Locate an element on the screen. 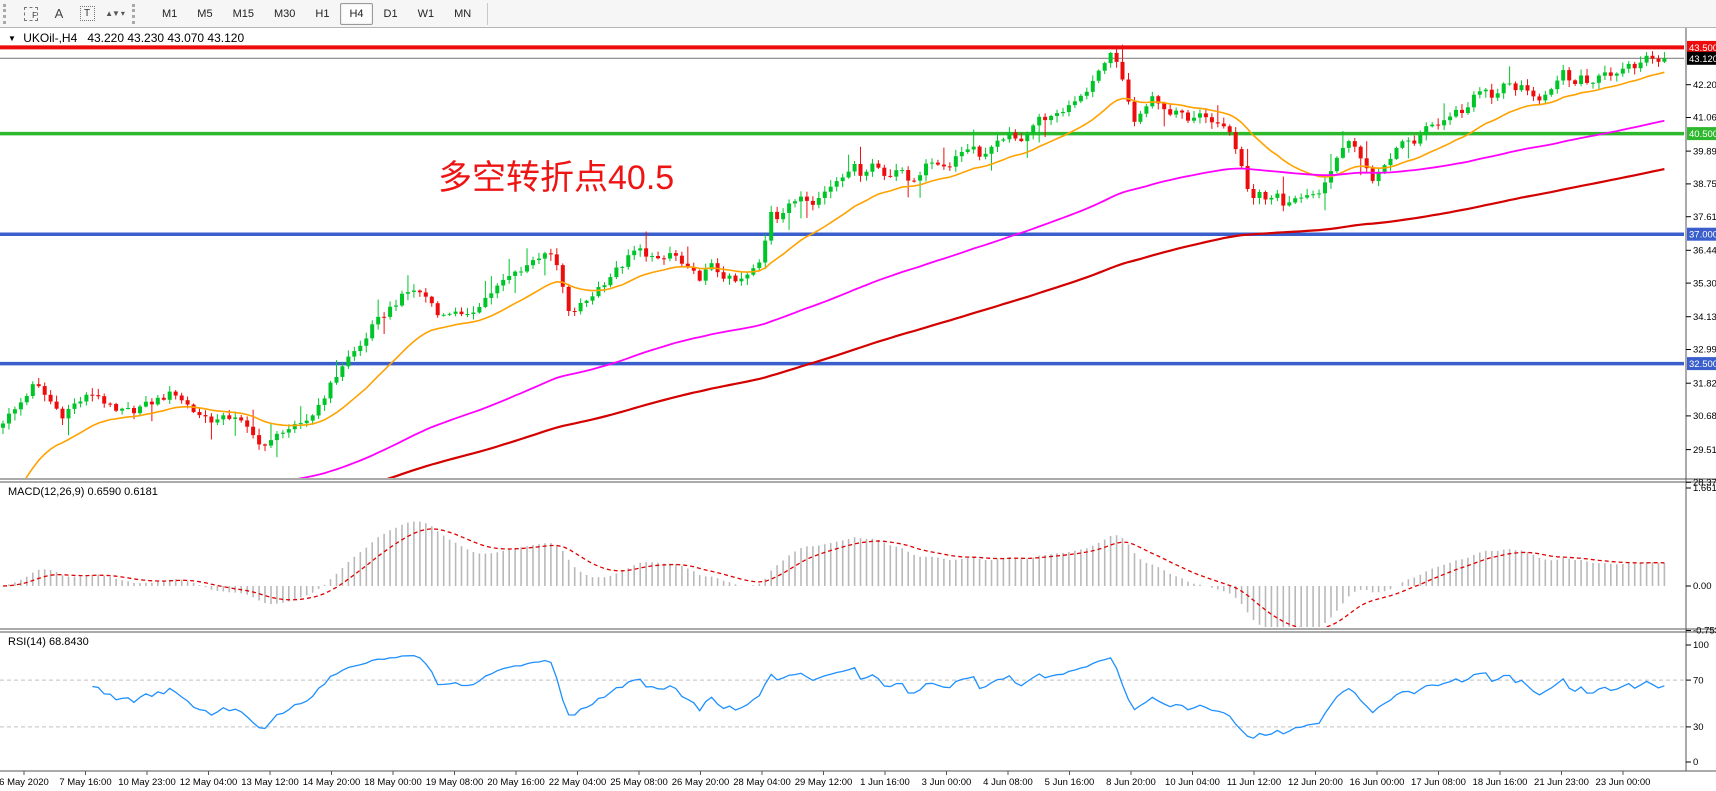 Image resolution: width=1716 pixels, height=791 pixels. timeframe-button-H1: H1 is located at coordinates (322, 13).